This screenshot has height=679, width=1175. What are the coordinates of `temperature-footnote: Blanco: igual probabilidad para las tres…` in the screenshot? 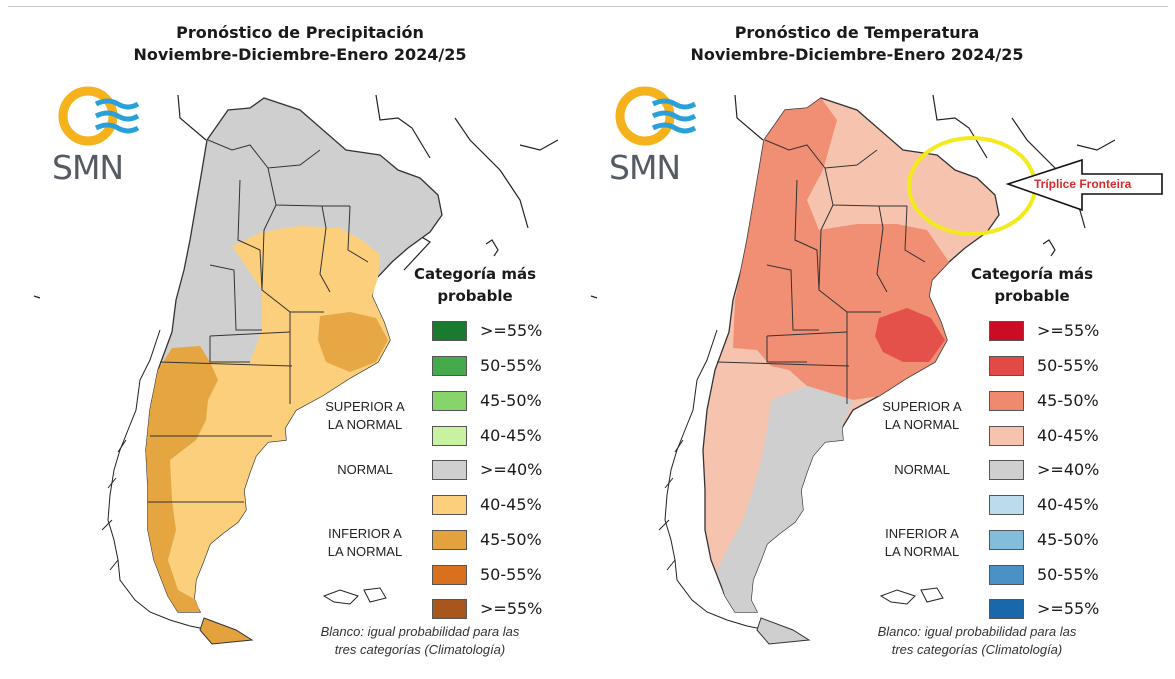 It's located at (977, 641).